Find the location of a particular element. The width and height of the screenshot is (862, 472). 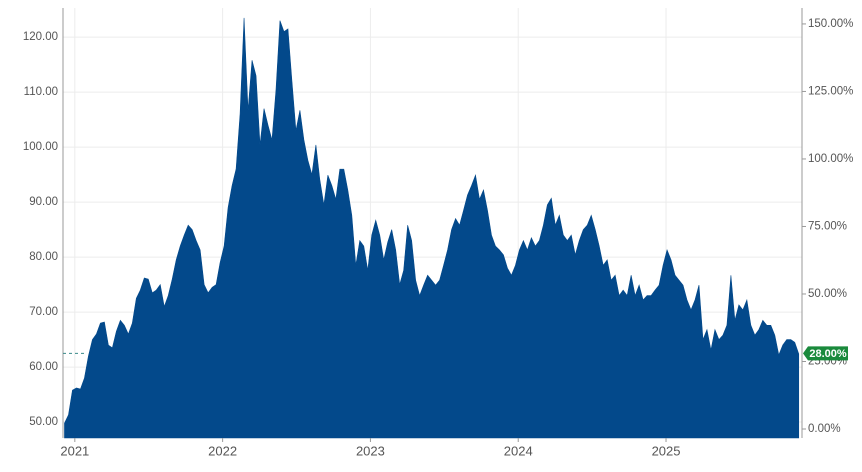

y-tick-label: 90.00 is located at coordinates (43, 202).